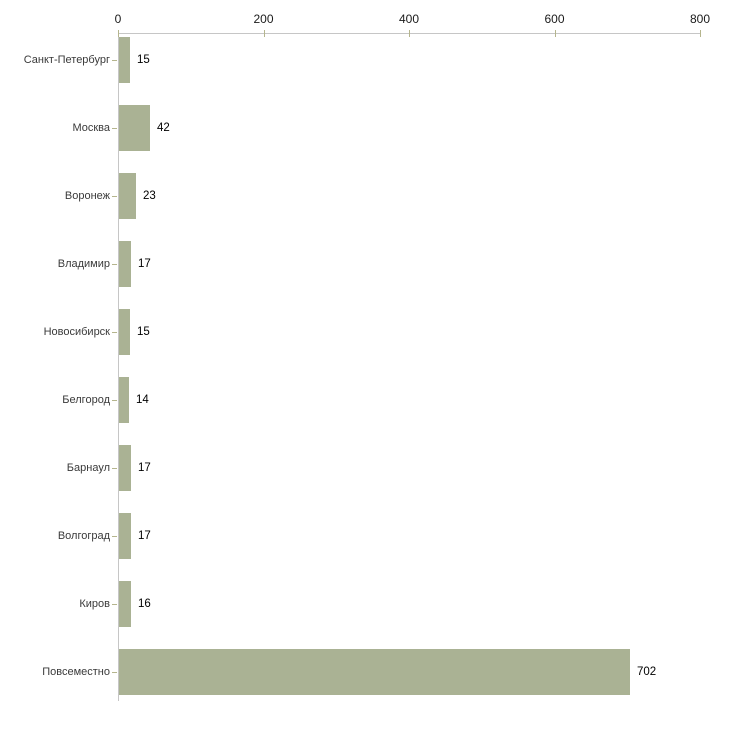  I want to click on category-label: Белгород, so click(86, 400).